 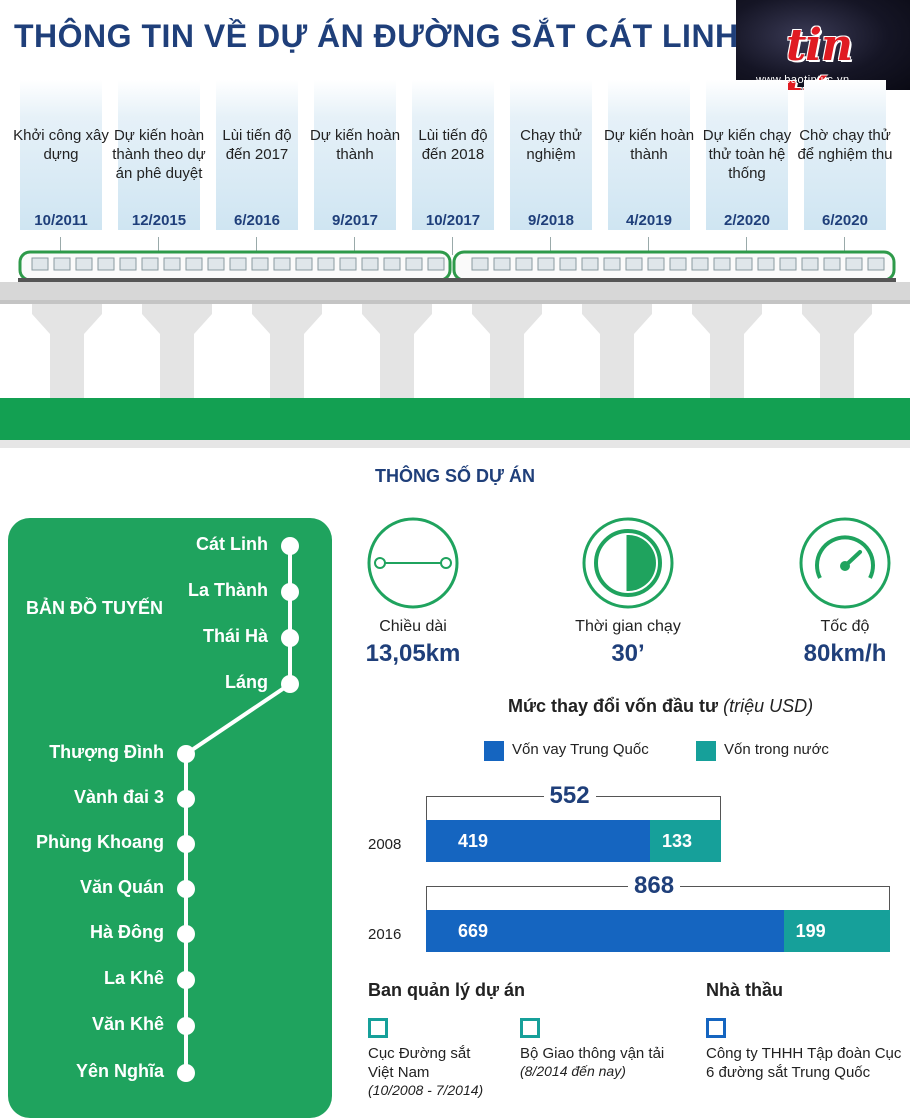 What do you see at coordinates (413, 653) in the screenshot?
I see `spec-value: 13,05km` at bounding box center [413, 653].